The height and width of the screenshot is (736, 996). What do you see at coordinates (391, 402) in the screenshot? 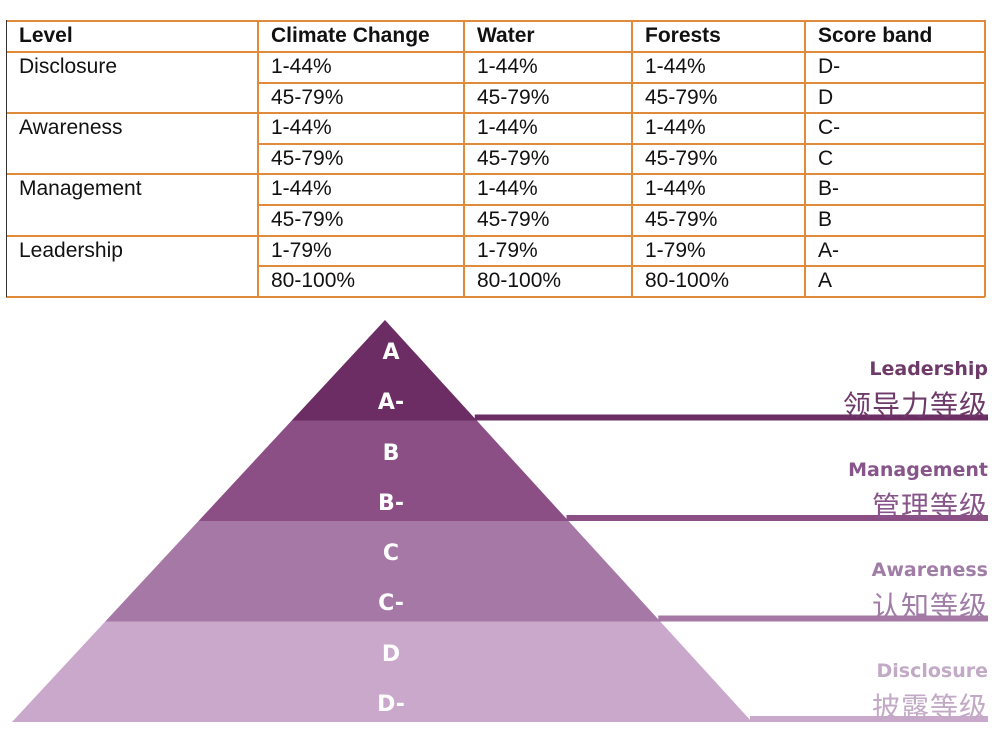
I see `grade-label: A-` at bounding box center [391, 402].